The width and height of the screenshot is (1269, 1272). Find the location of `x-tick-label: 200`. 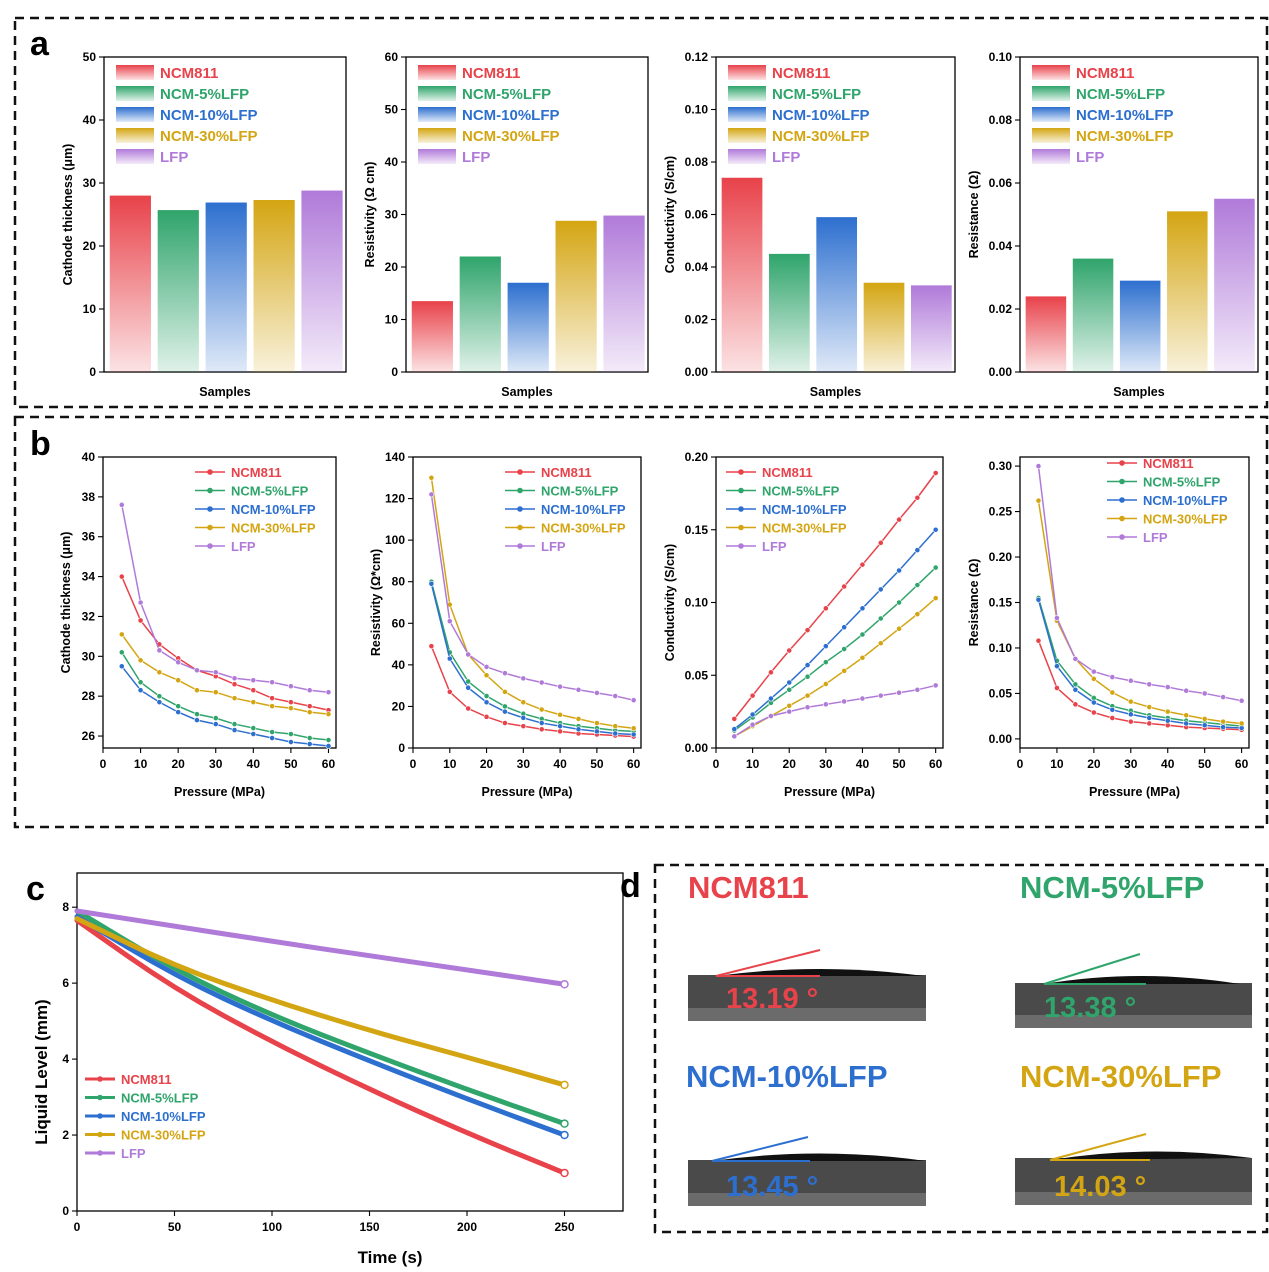

x-tick-label: 200 is located at coordinates (467, 1227).